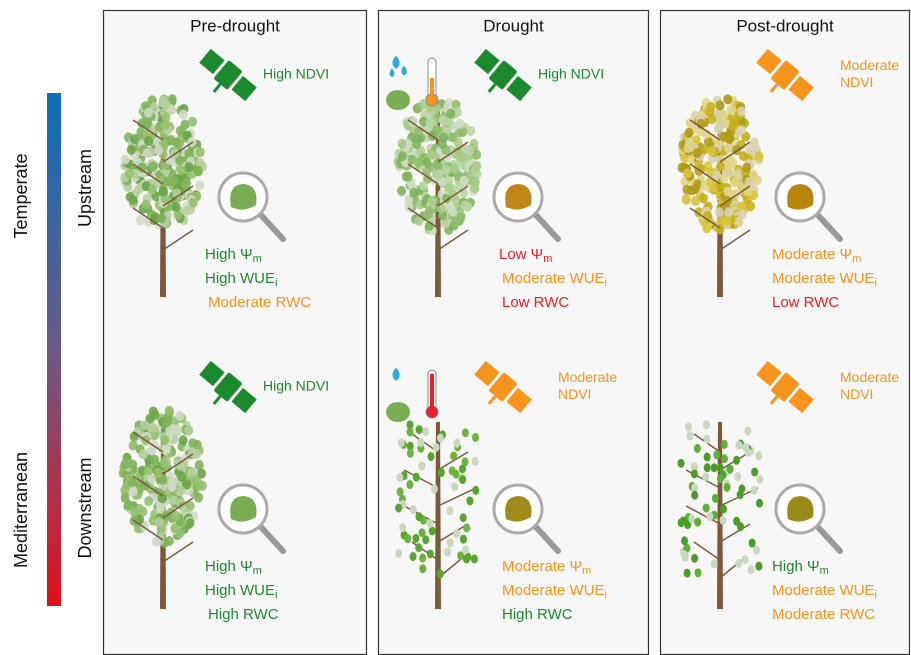 This screenshot has width=911, height=655. Describe the element at coordinates (720, 195) in the screenshot. I see `tree` at that location.